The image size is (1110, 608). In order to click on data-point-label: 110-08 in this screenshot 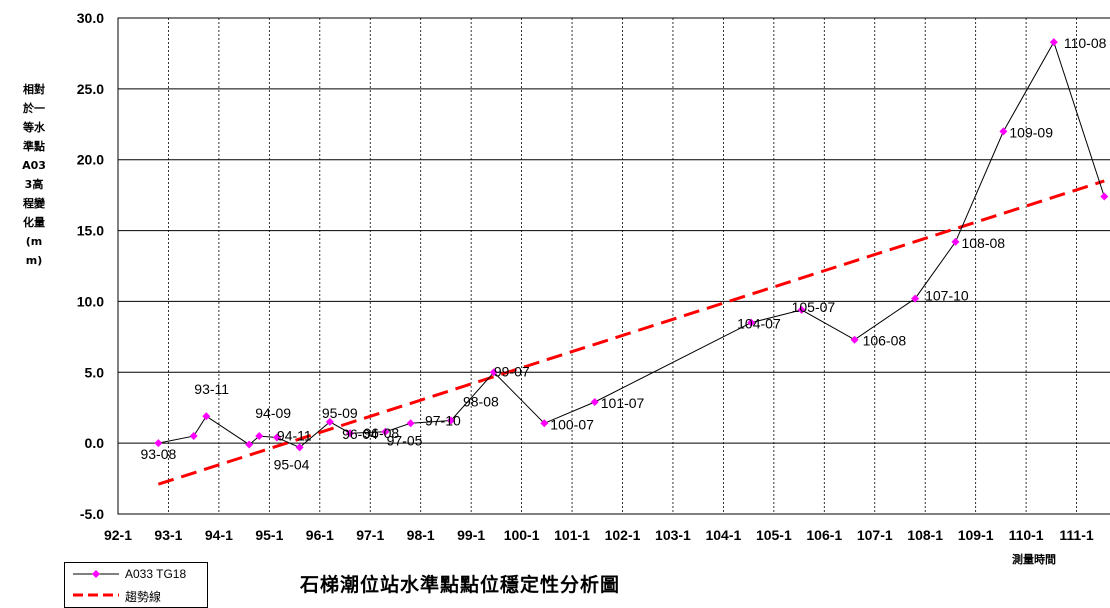, I will do `click(1085, 43)`.